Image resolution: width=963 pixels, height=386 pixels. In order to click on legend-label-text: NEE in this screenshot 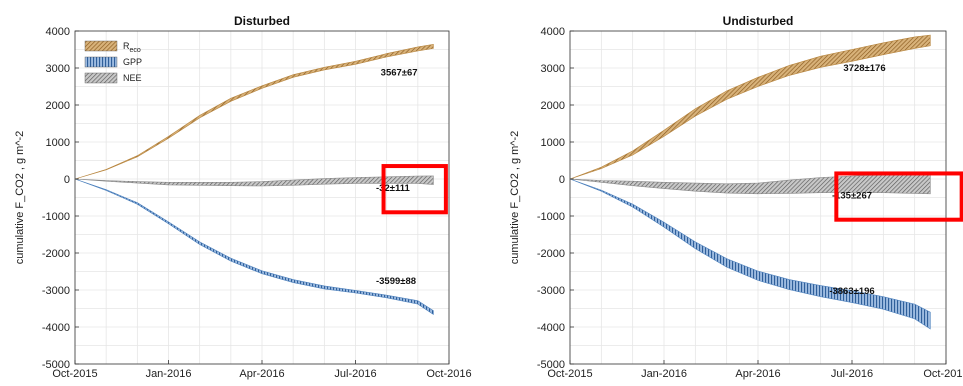, I will do `click(132, 78)`.